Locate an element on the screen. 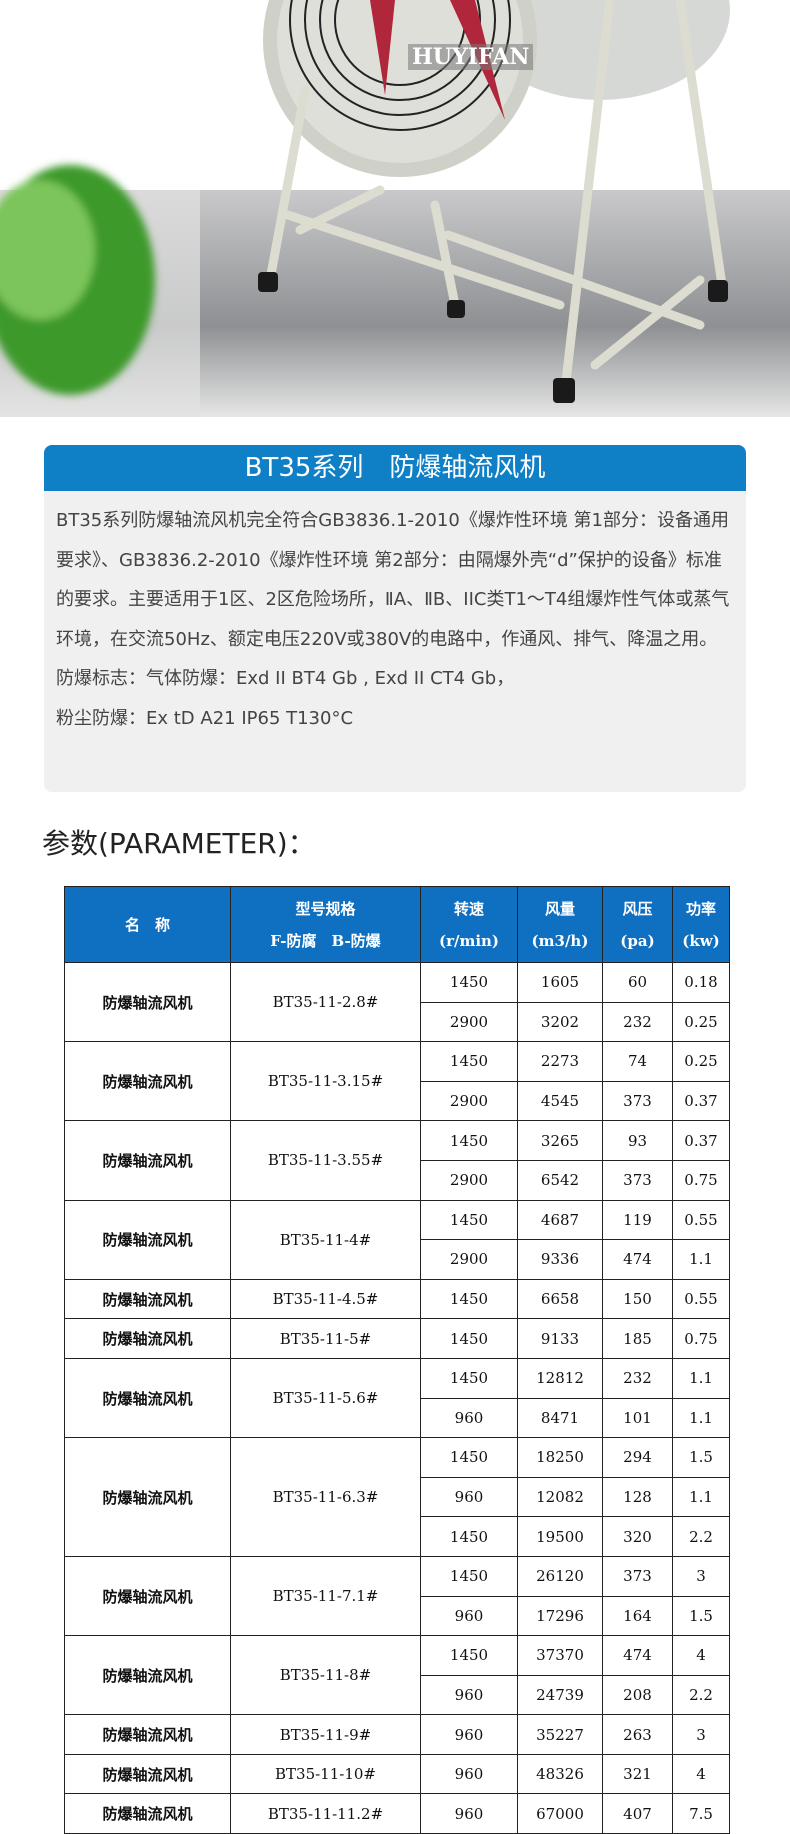 Image resolution: width=790 pixels, height=1834 pixels. power-cell: 0.75 is located at coordinates (701, 1180).